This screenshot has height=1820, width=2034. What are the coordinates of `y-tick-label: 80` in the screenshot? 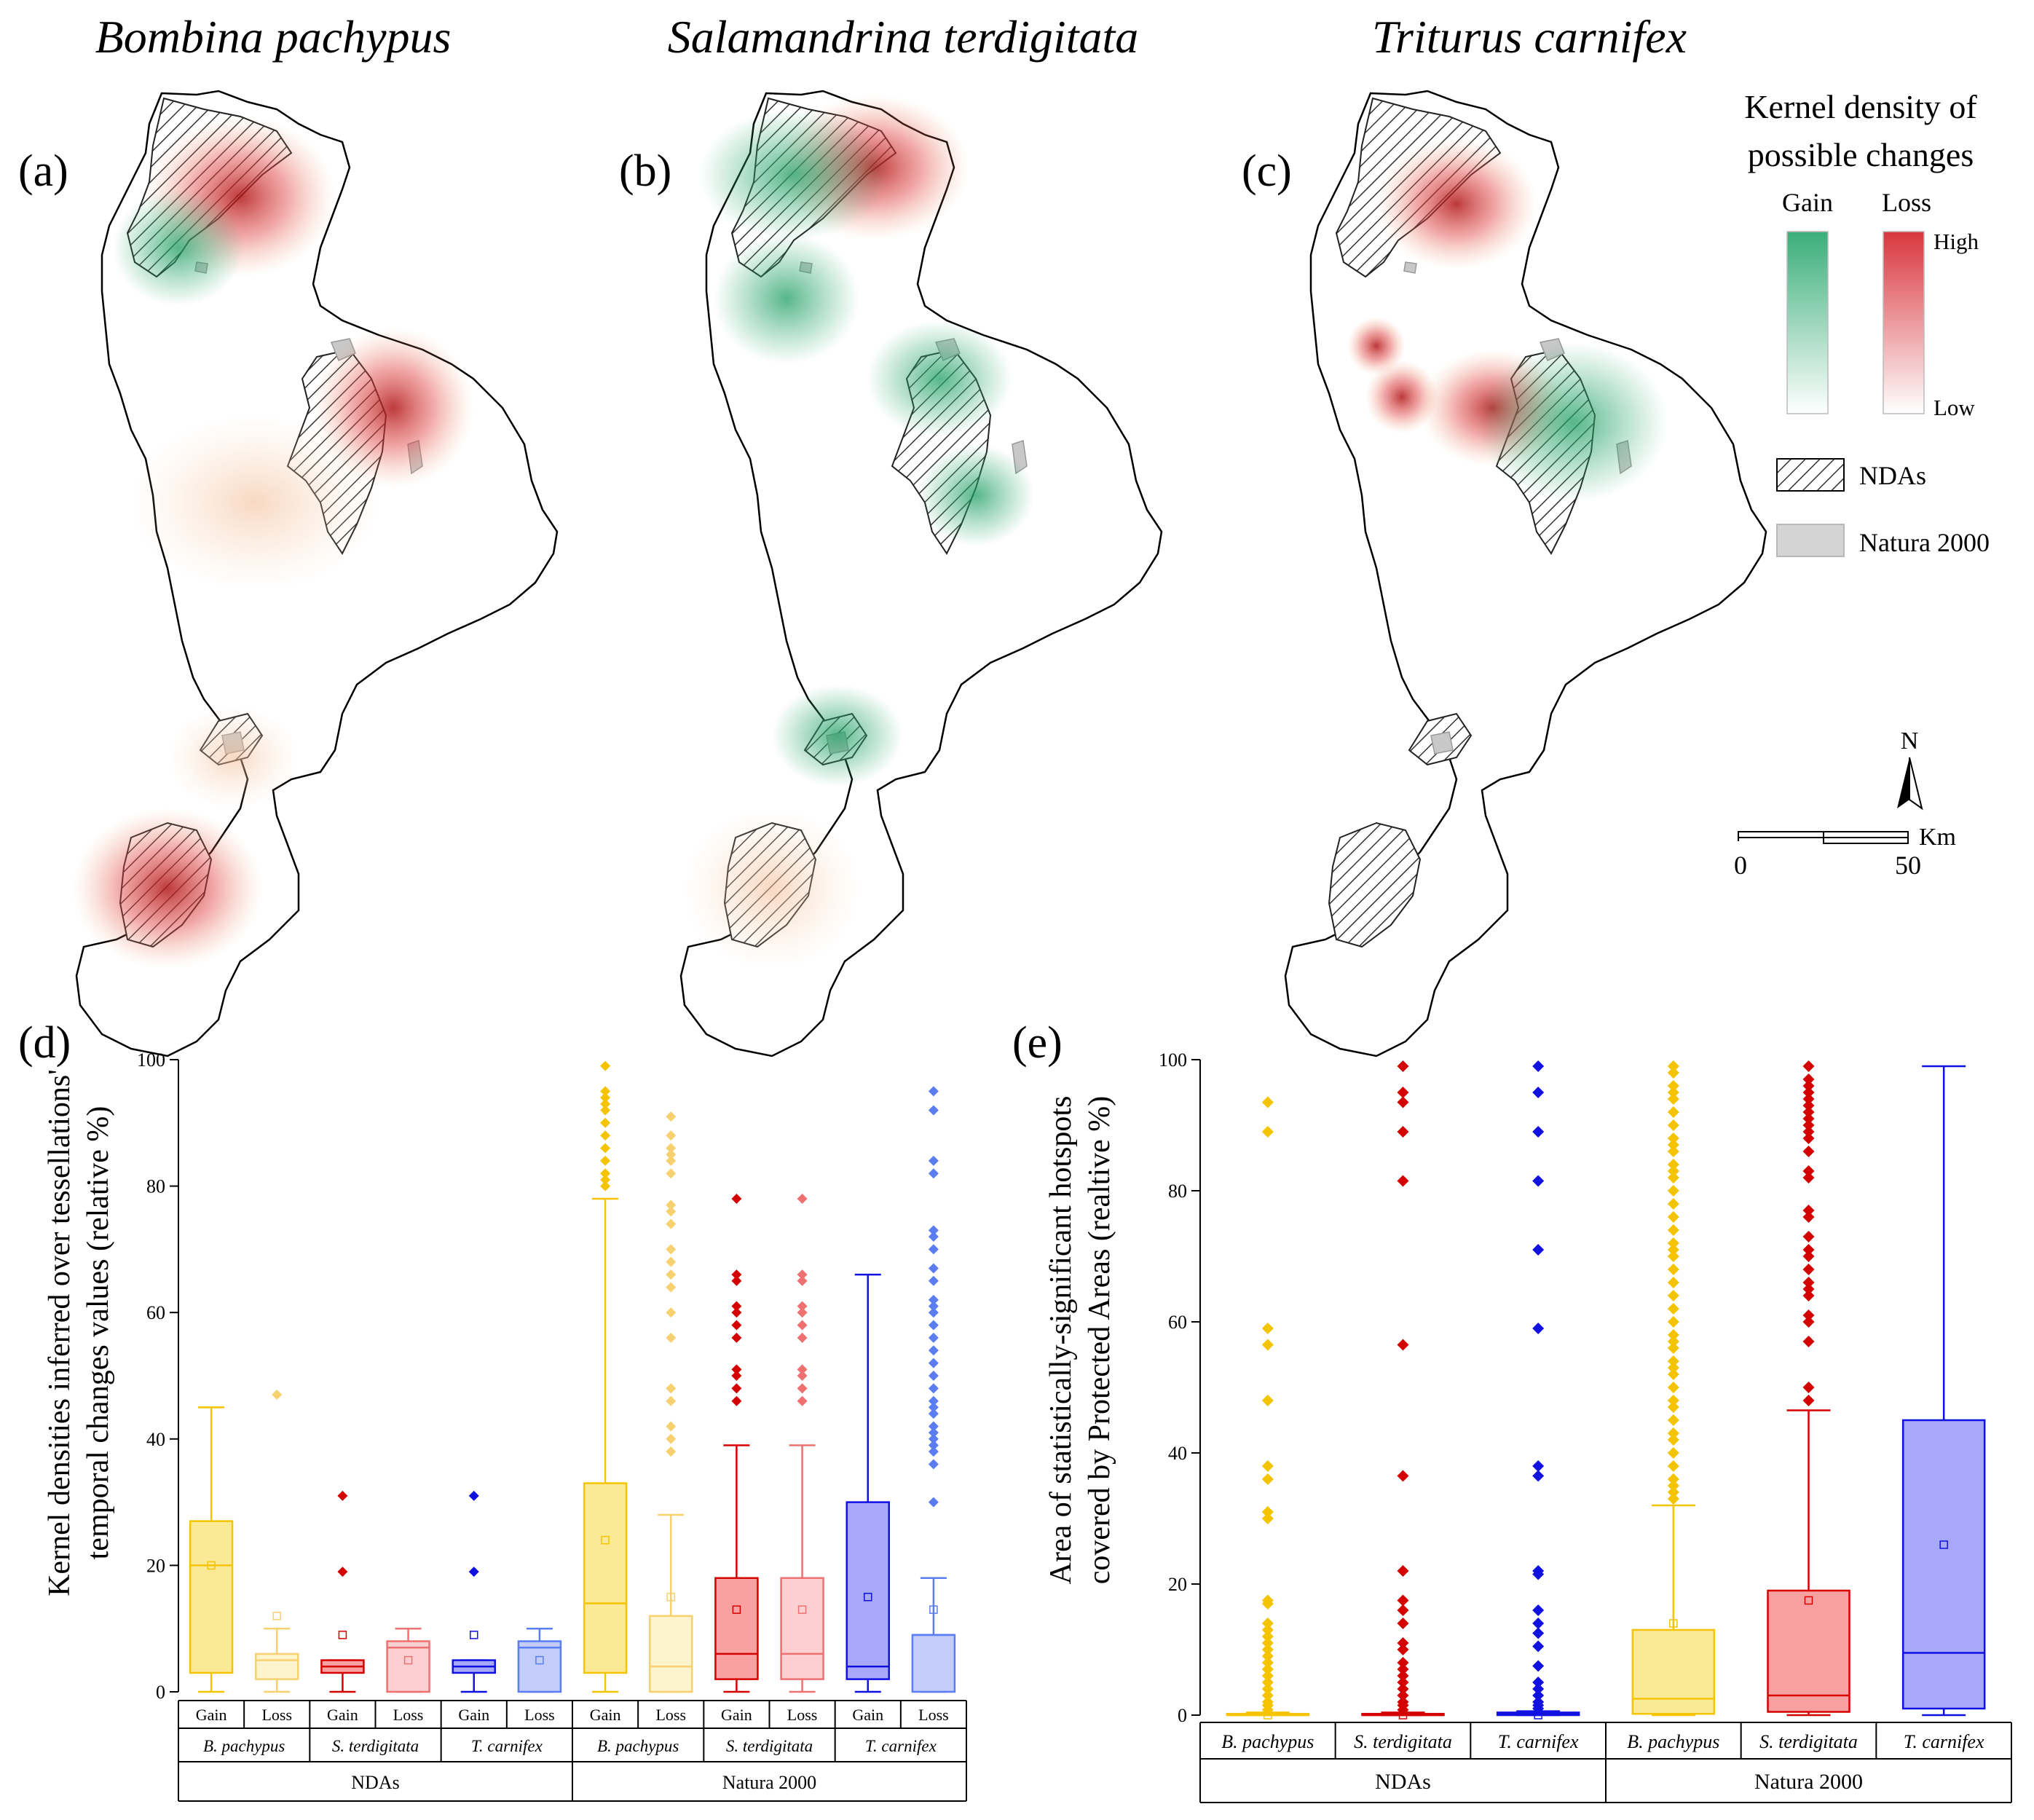 It's located at (1177, 1191).